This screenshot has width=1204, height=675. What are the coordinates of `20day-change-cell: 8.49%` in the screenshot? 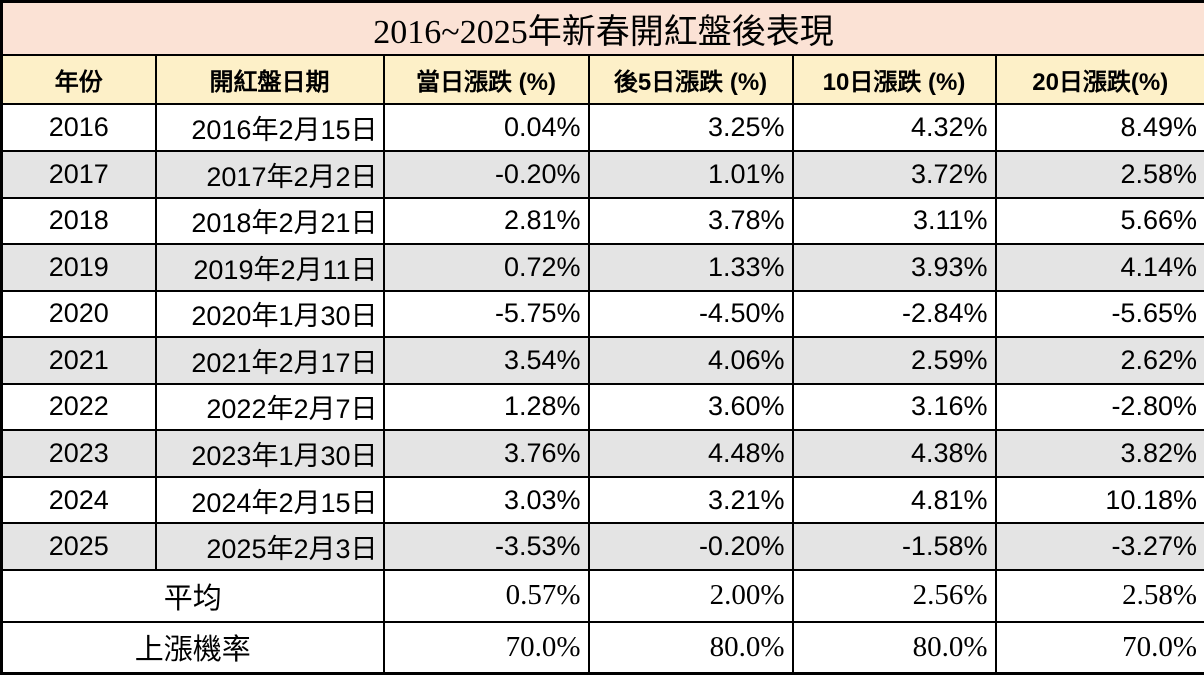 It's located at (1099, 127).